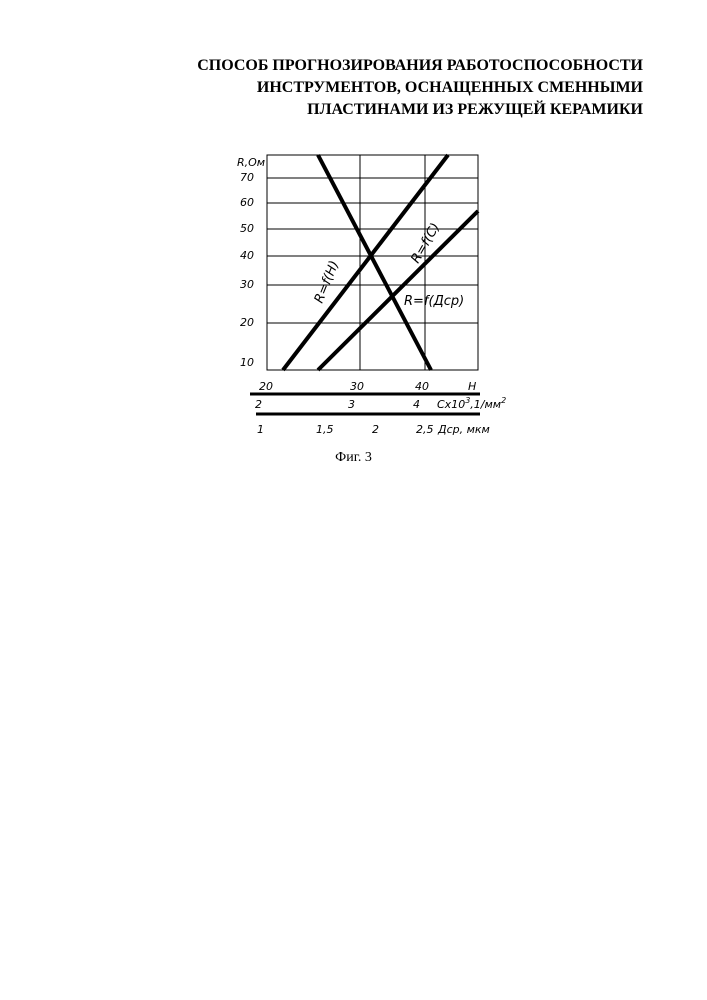  What do you see at coordinates (375, 429) in the screenshot?
I see `x-tick-label-d: 2` at bounding box center [375, 429].